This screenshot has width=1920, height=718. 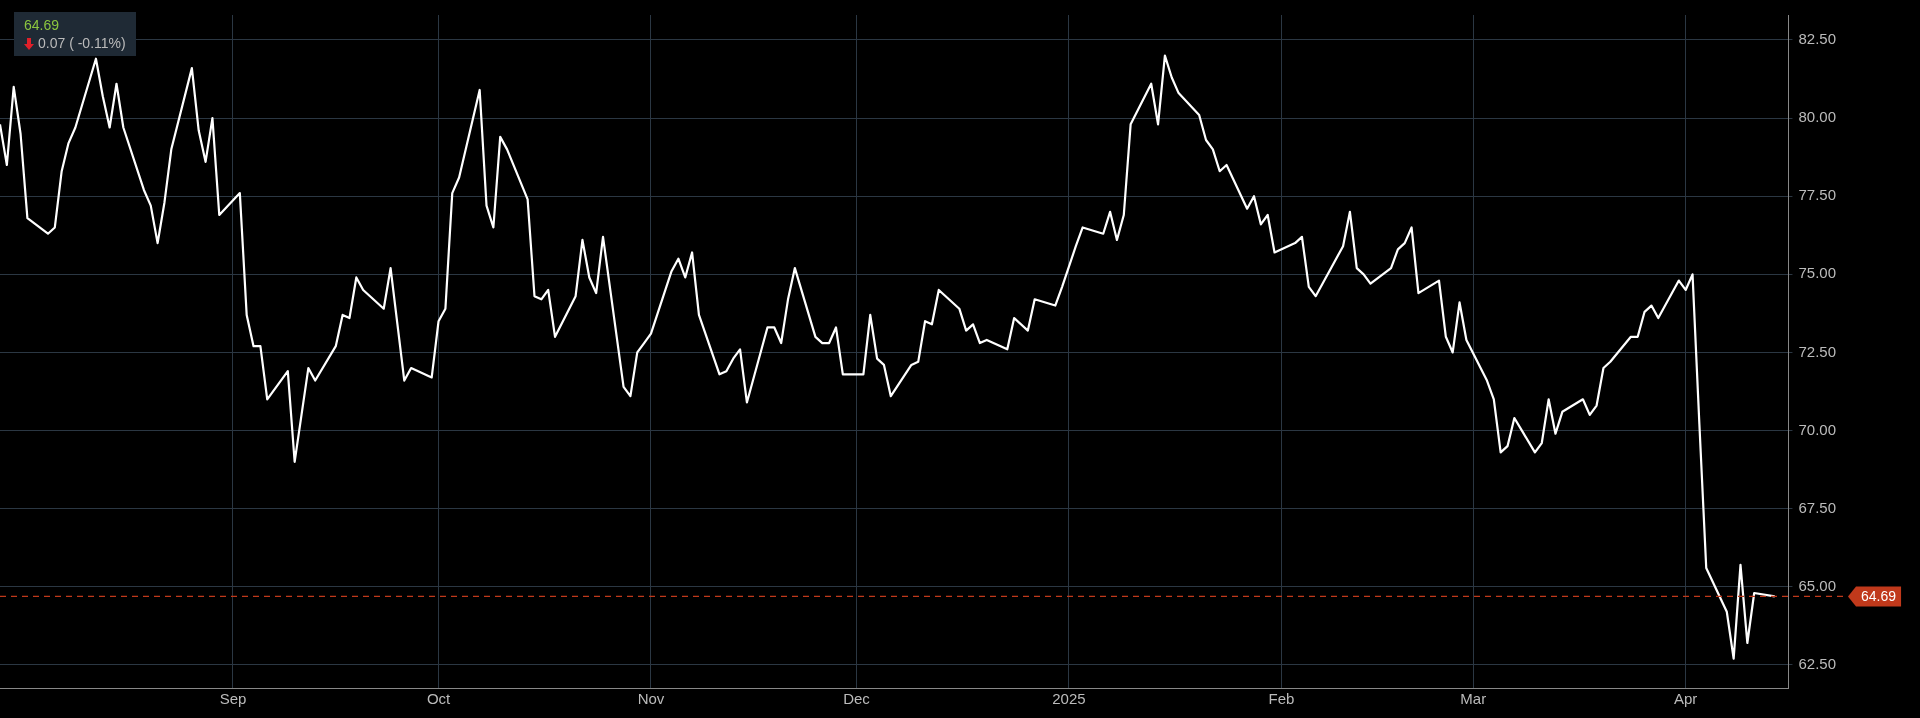 I want to click on y-tick-label: 75.00, so click(x=1817, y=273).